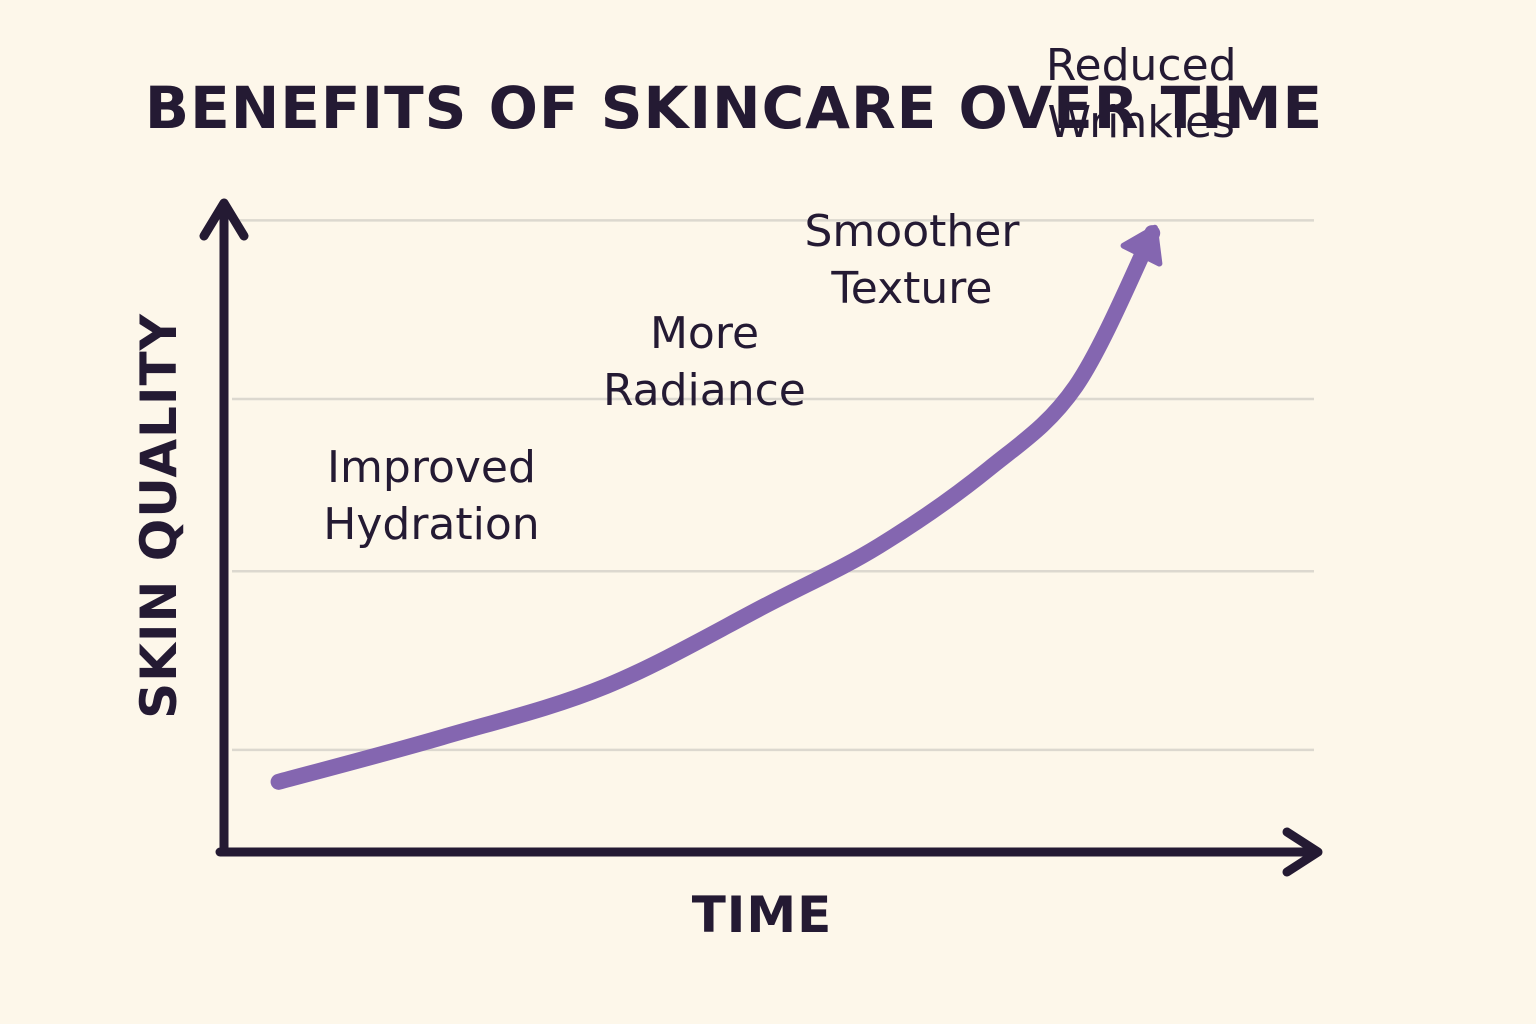 The image size is (1536, 1024). What do you see at coordinates (159, 516) in the screenshot?
I see `y-axis-label: SKIN QUALITY` at bounding box center [159, 516].